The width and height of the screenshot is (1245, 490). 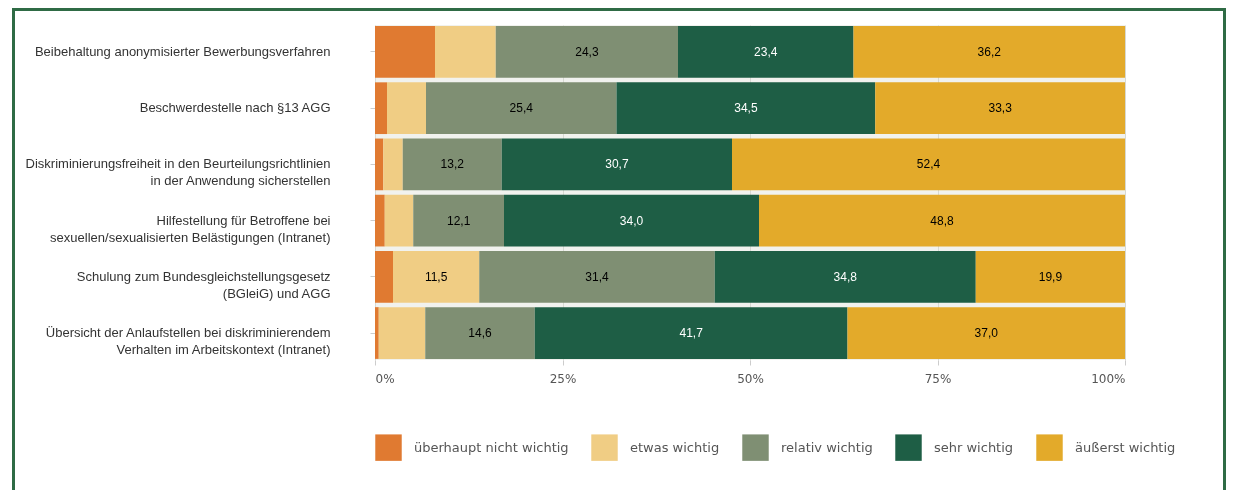 I want to click on data-label: 33,3, so click(x=1000, y=108).